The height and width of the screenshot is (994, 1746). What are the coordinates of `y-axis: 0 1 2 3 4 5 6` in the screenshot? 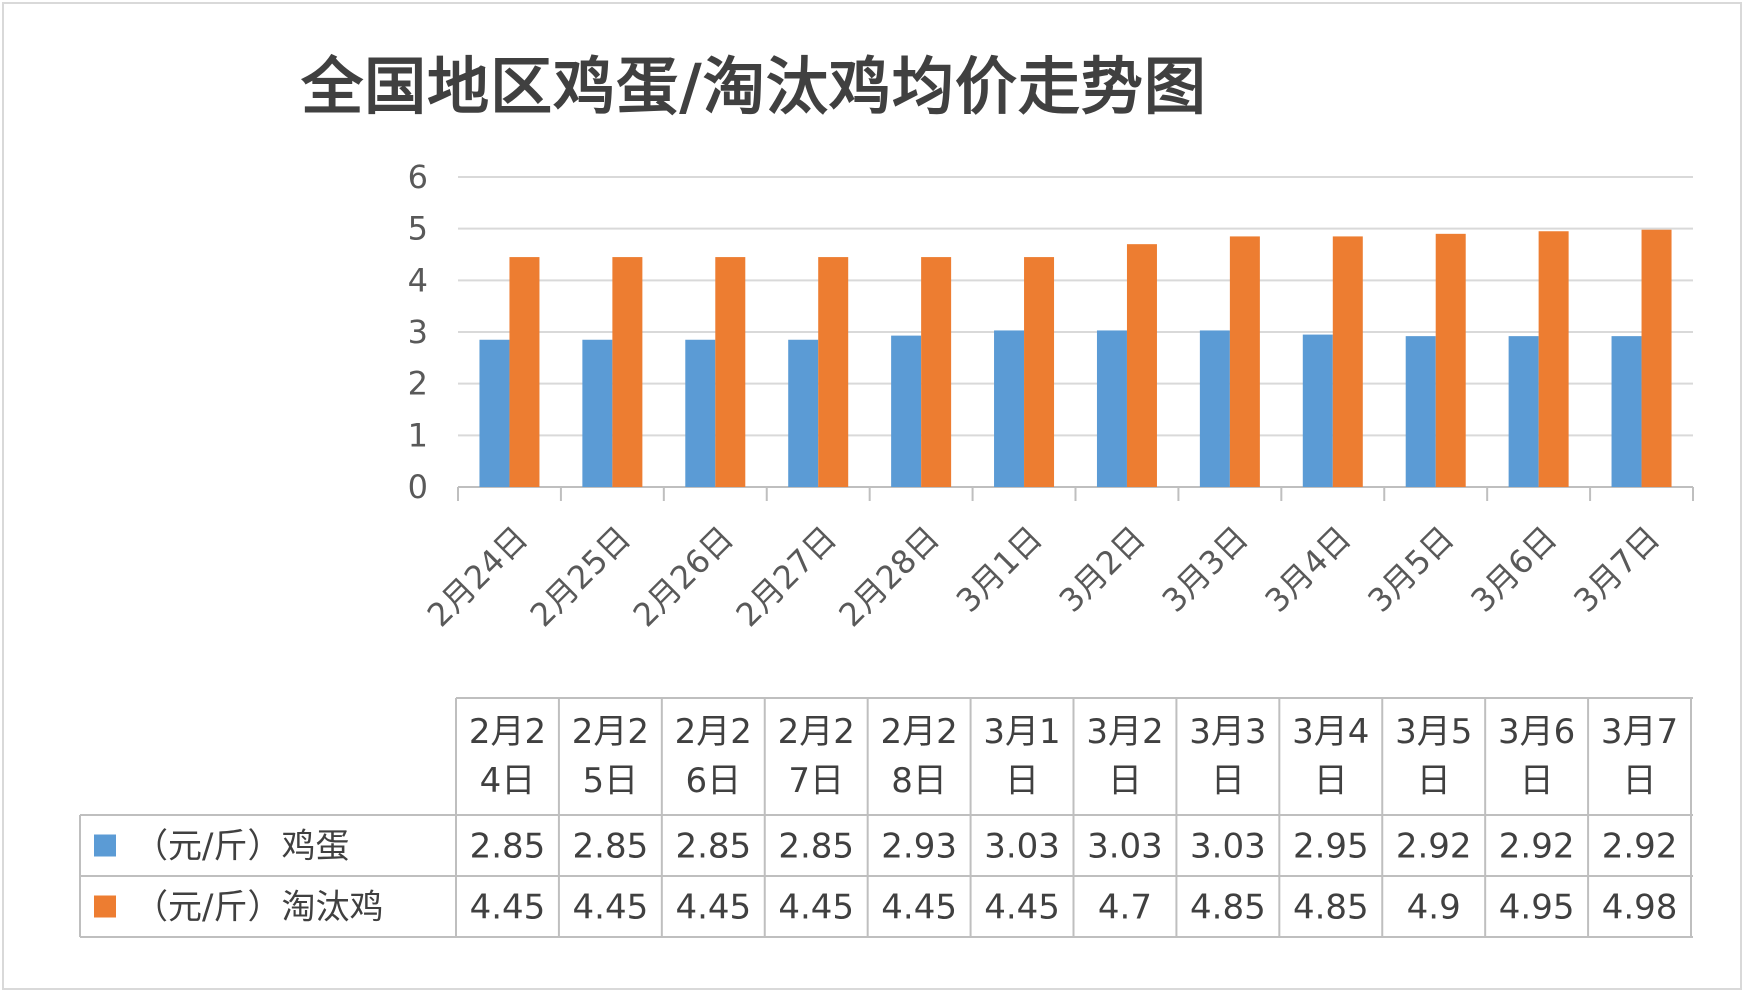 It's located at (418, 332).